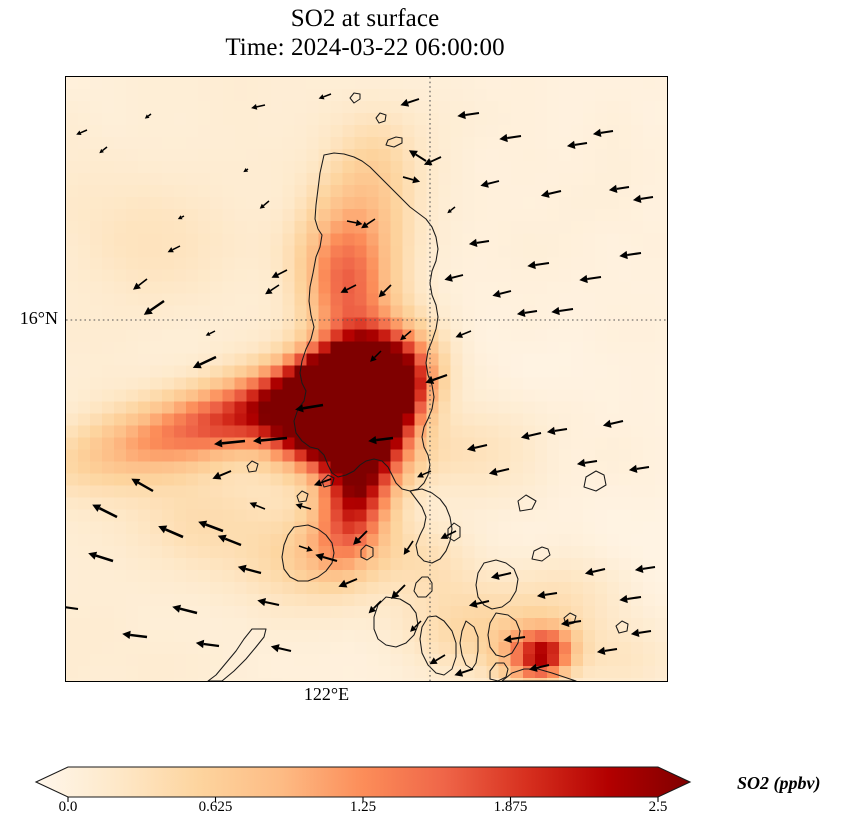 The image size is (841, 836). Describe the element at coordinates (38, 318) in the screenshot. I see `lat-tick-label-16n: 16°N` at that location.